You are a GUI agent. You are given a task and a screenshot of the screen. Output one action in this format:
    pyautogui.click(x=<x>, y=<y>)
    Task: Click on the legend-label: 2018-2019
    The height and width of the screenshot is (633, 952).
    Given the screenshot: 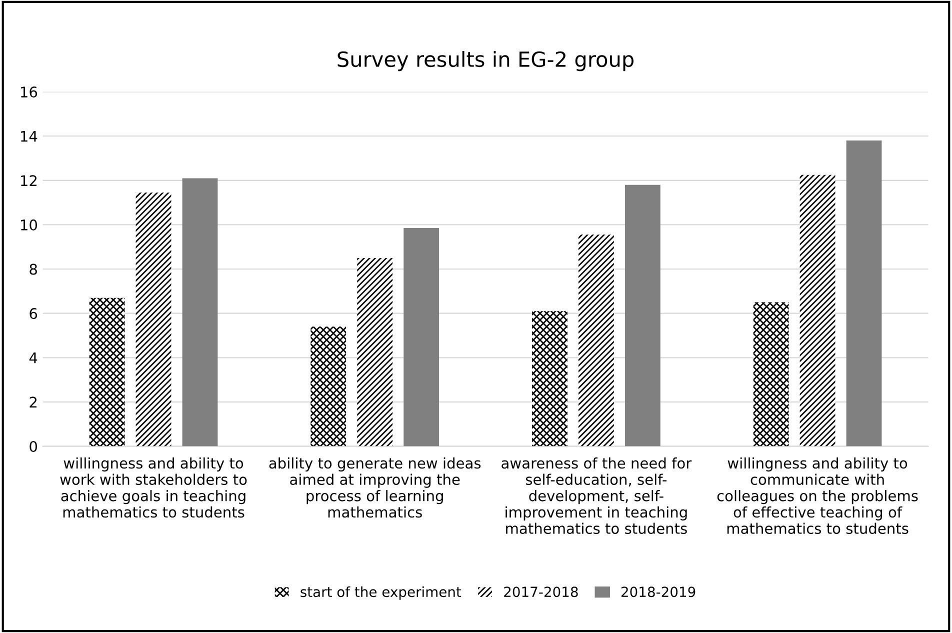 What is the action you would take?
    pyautogui.click(x=658, y=592)
    